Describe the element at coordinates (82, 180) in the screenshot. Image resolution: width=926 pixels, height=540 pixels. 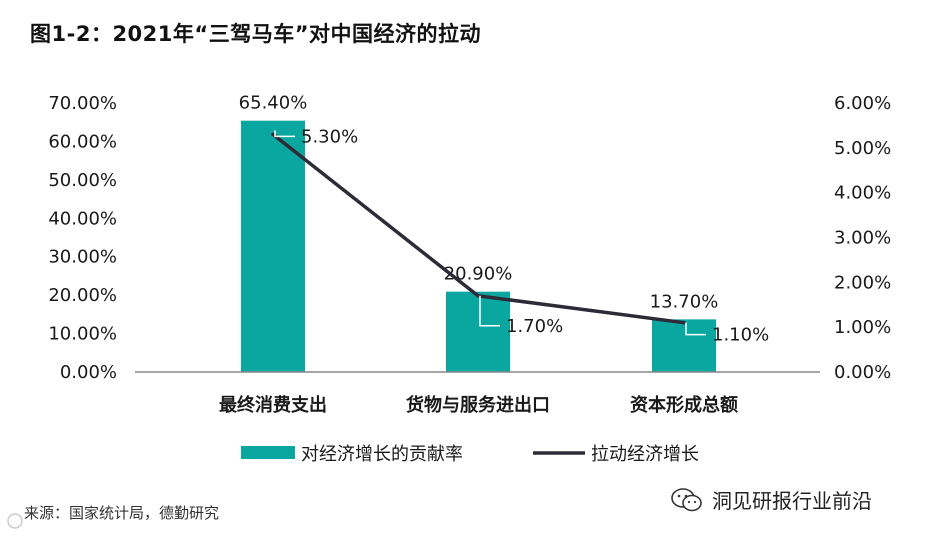
I see `left-axis-tick-label: 50.00%` at that location.